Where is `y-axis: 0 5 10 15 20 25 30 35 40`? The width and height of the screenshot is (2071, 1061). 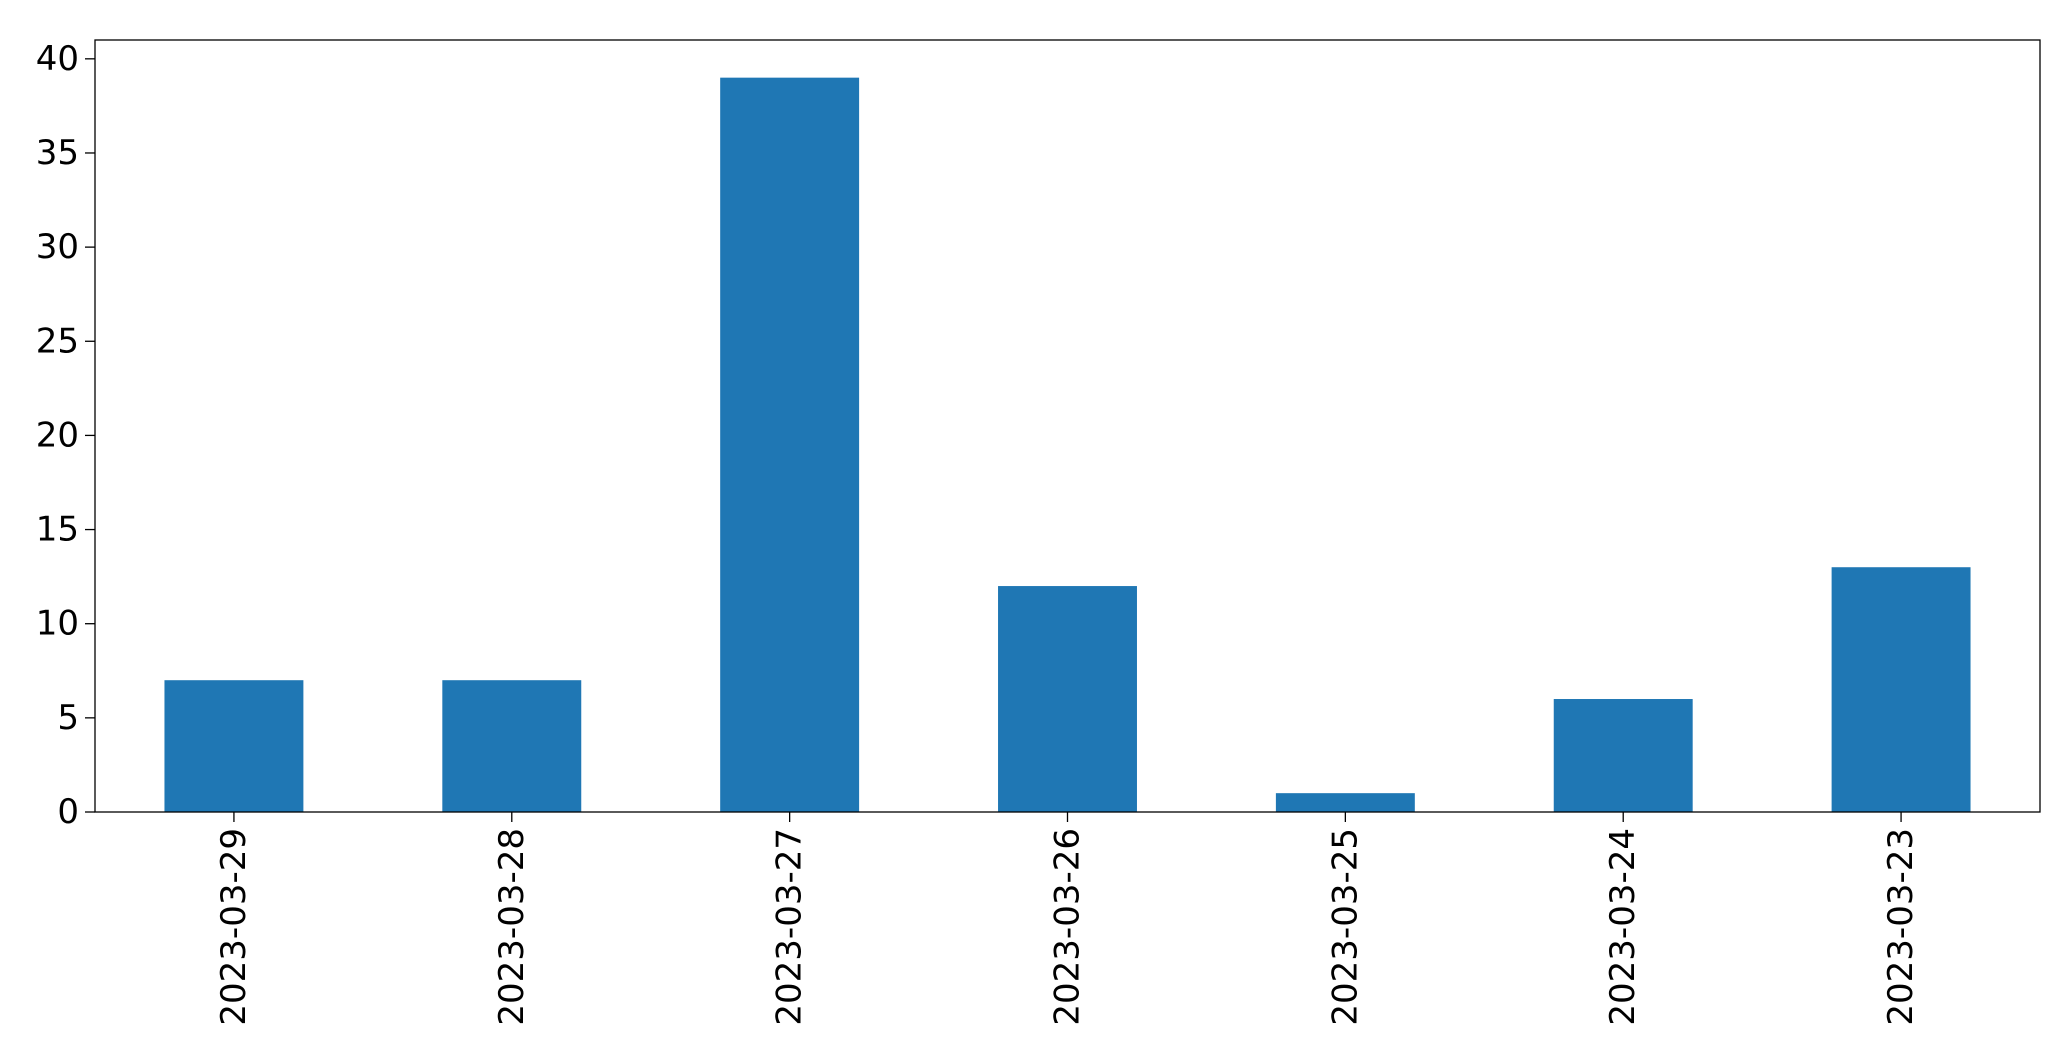
y-axis: 0 5 10 15 20 25 30 35 40 is located at coordinates (65, 435).